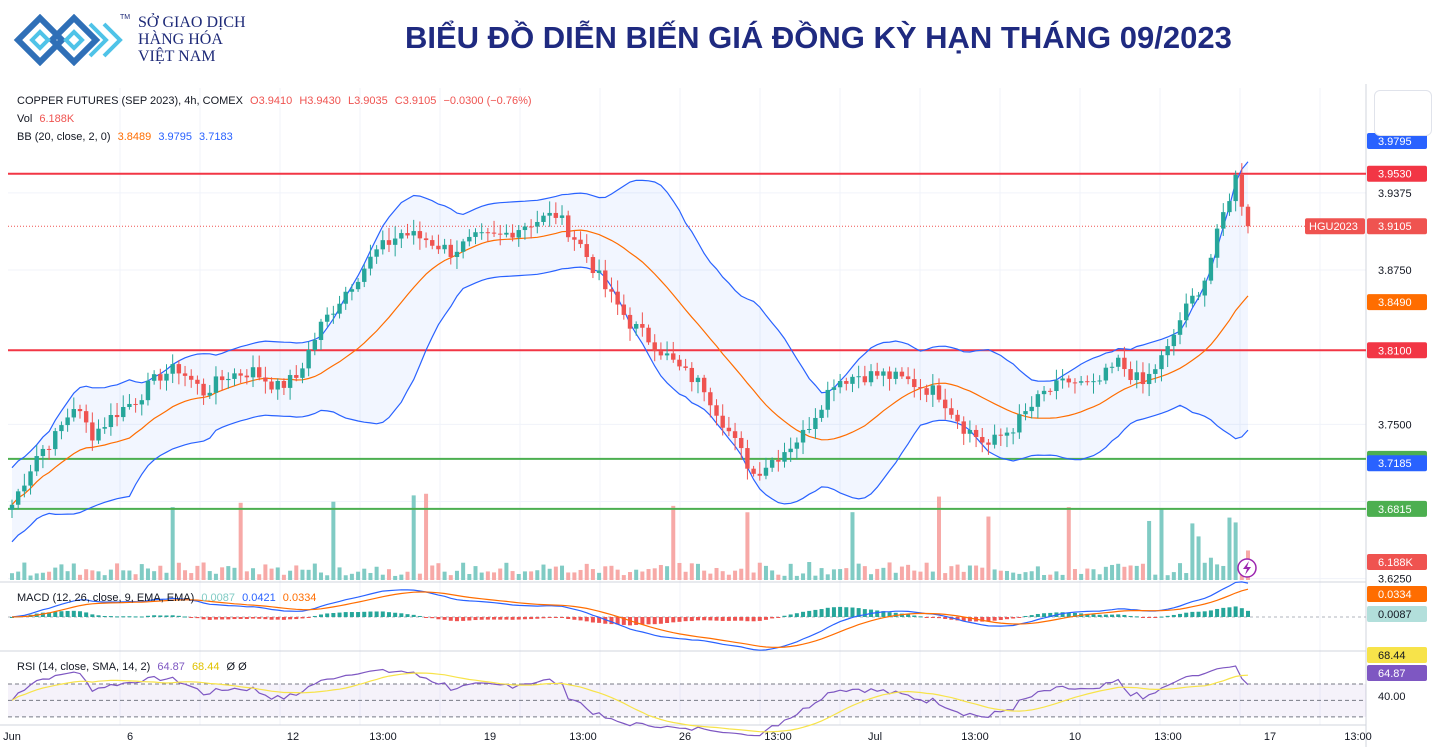 The height and width of the screenshot is (747, 1432). Describe the element at coordinates (630, 618) in the screenshot. I see `macd-signal-line` at that location.